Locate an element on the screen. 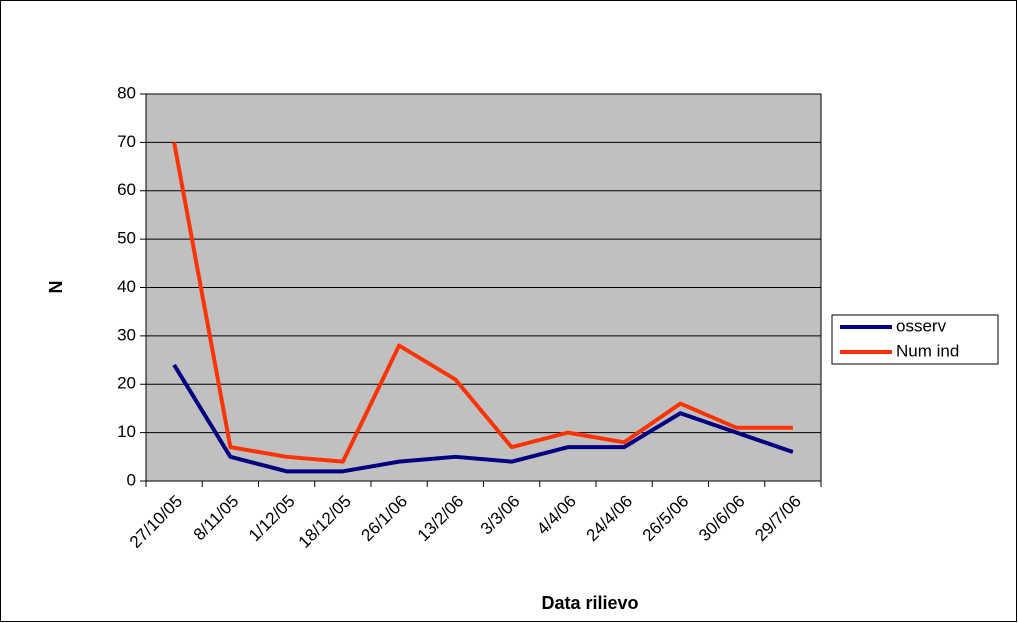 The height and width of the screenshot is (623, 1018). y-tick-label: 60 is located at coordinates (126, 189).